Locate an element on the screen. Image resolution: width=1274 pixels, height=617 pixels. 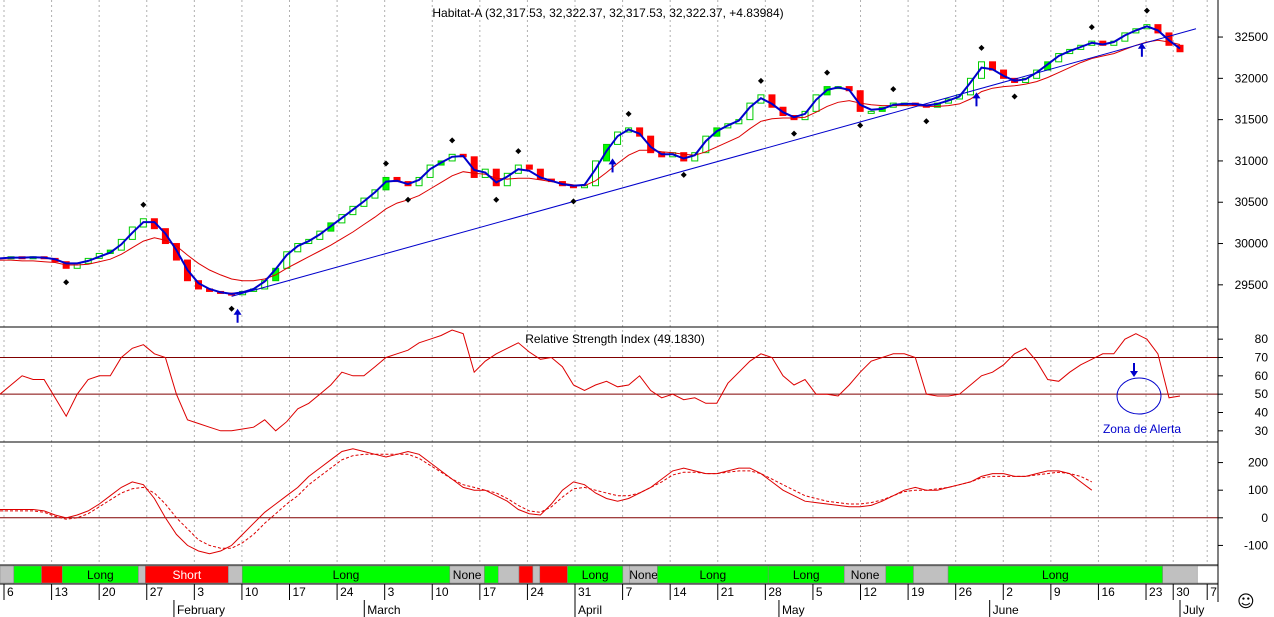
signal-label: Short is located at coordinates (187, 575).